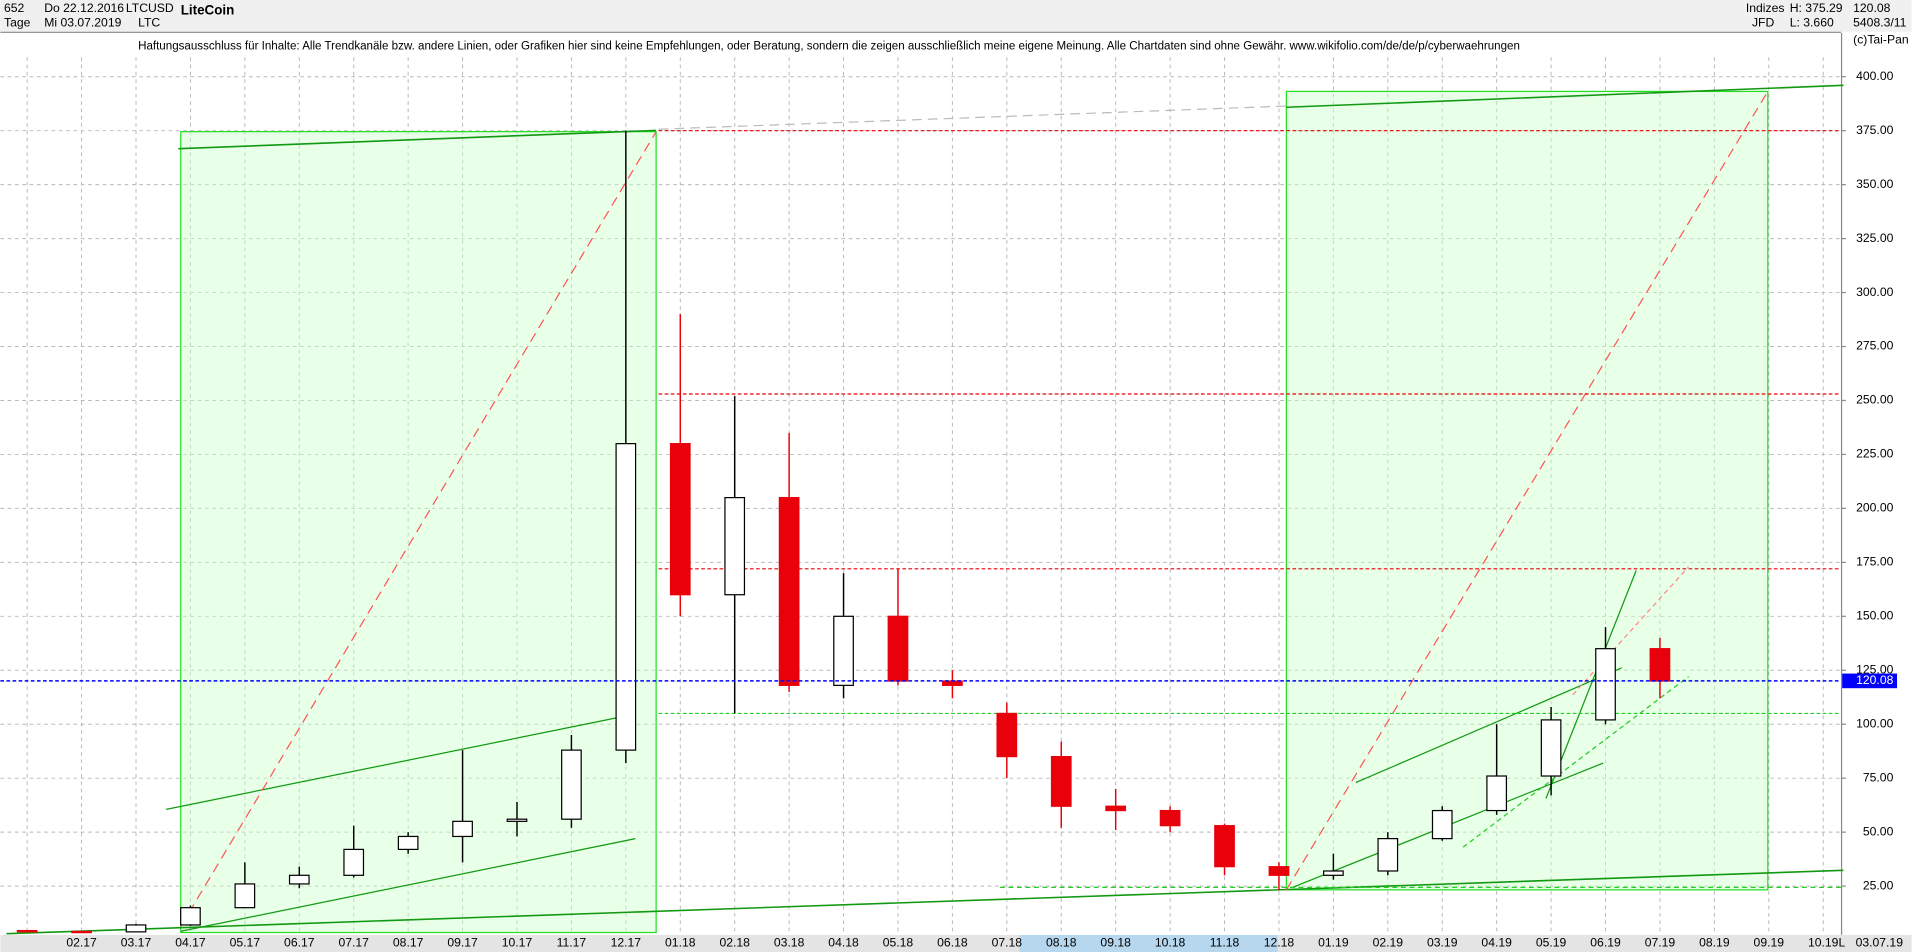 This screenshot has width=1912, height=952. What do you see at coordinates (1880, 39) in the screenshot?
I see `copyright: (c)Tai-Pan` at bounding box center [1880, 39].